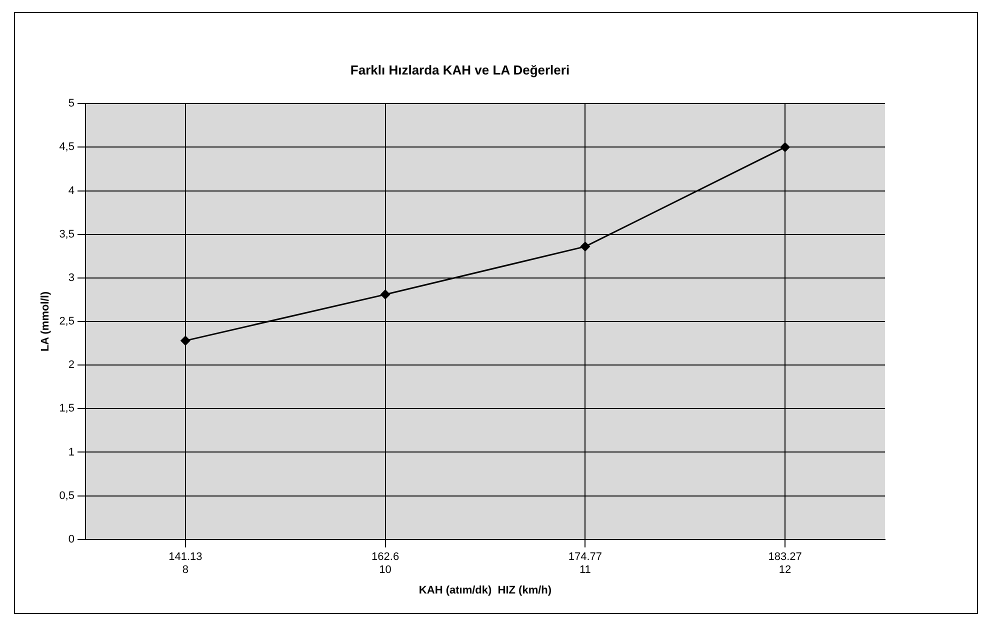 The height and width of the screenshot is (629, 990). Describe the element at coordinates (71, 104) in the screenshot. I see `y-tick-label: 5` at that location.